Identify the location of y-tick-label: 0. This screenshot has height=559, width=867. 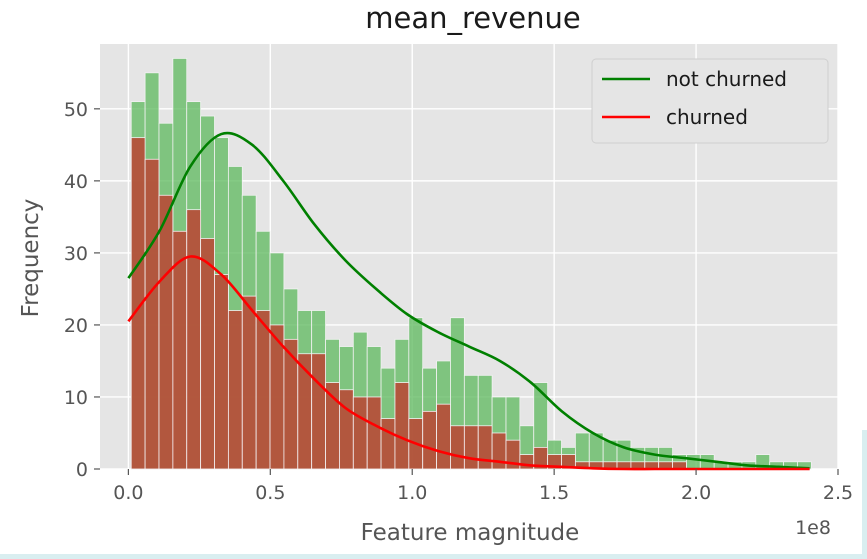
(82, 470).